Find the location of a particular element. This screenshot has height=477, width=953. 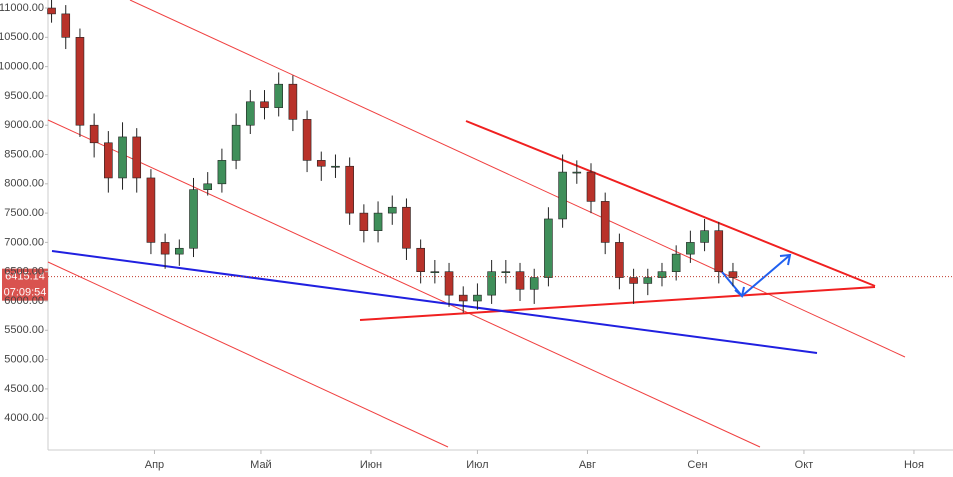

y-tick-label: 4000.00 is located at coordinates (24, 418).